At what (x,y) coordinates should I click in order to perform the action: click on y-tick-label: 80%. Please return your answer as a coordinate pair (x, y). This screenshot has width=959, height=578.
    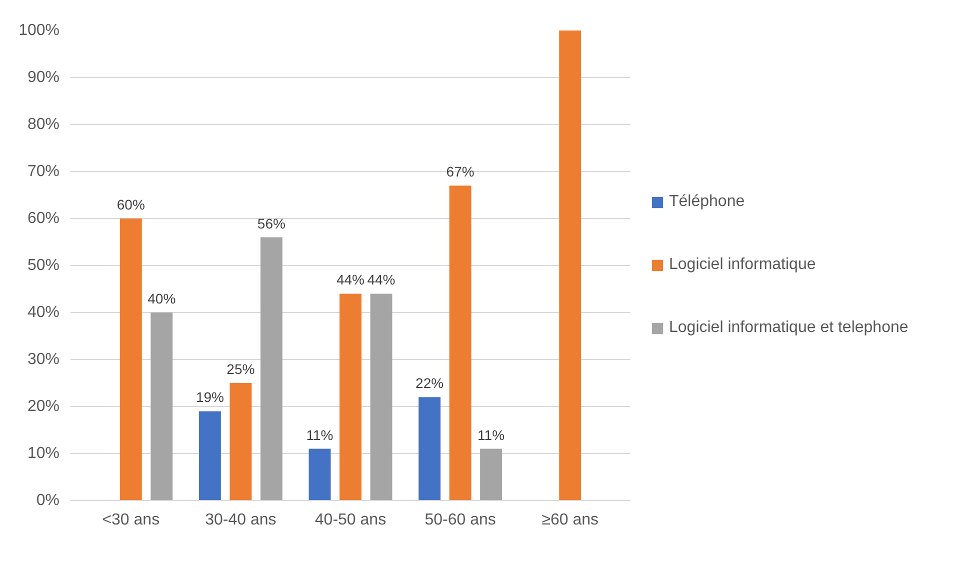
    Looking at the image, I should click on (43, 124).